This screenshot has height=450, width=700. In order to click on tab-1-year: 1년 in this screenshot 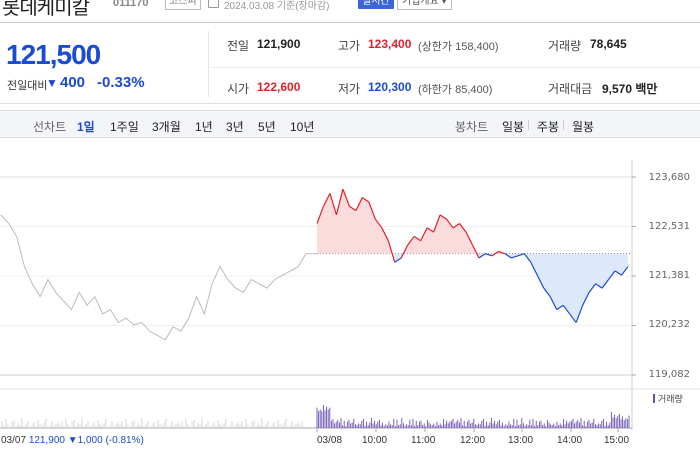, I will do `click(204, 127)`.